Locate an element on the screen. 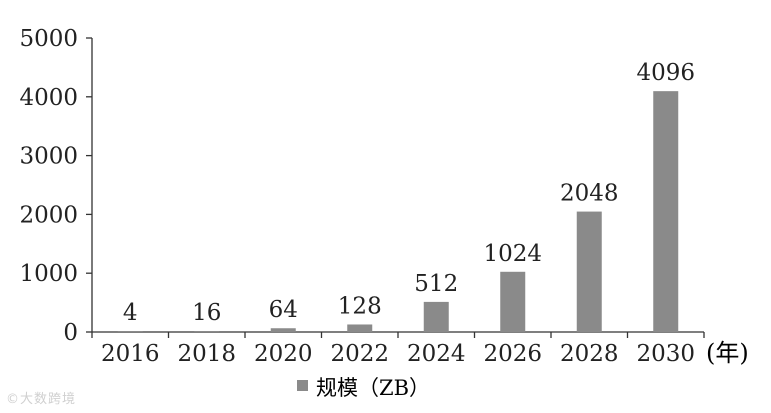  y-tick-label: 5000 is located at coordinates (48, 39).